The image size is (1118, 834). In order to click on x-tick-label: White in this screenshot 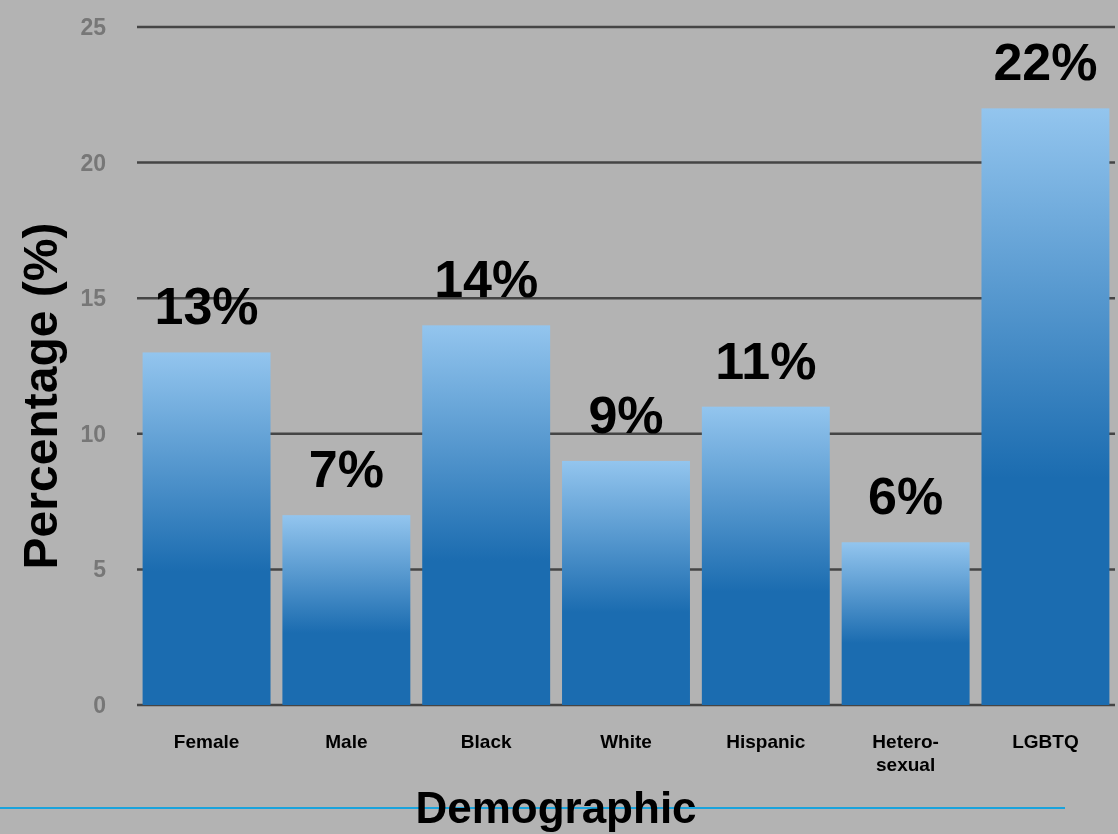, I will do `click(626, 741)`.